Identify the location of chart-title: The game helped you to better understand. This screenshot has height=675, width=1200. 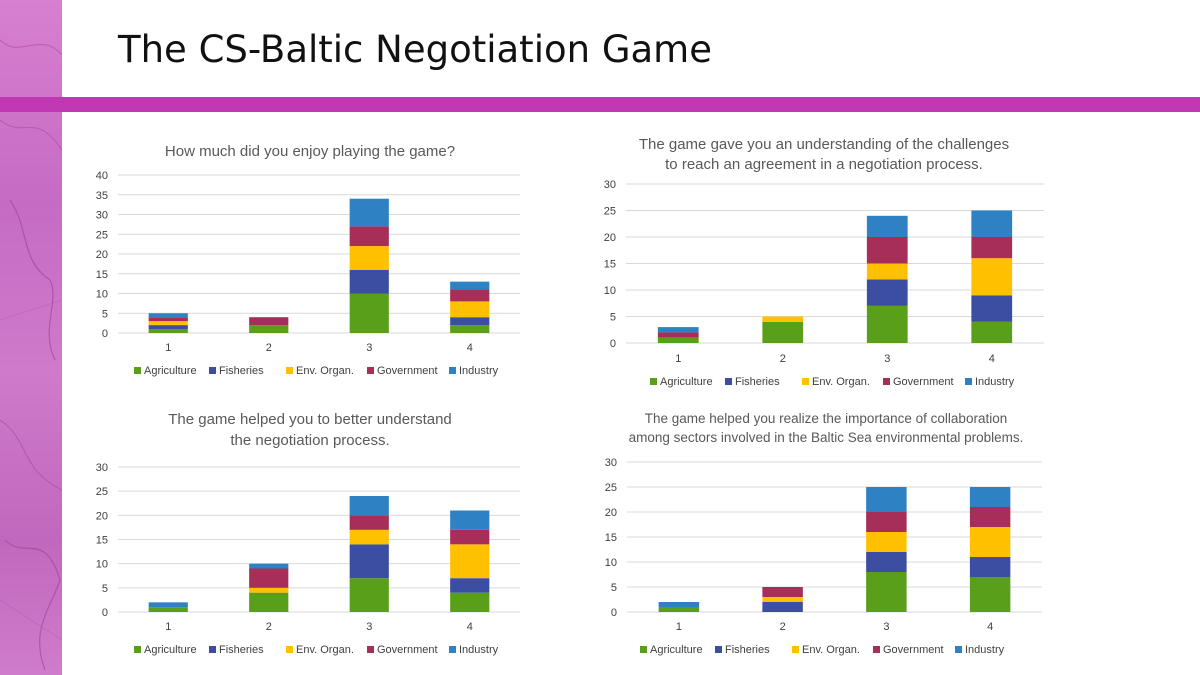
(310, 419).